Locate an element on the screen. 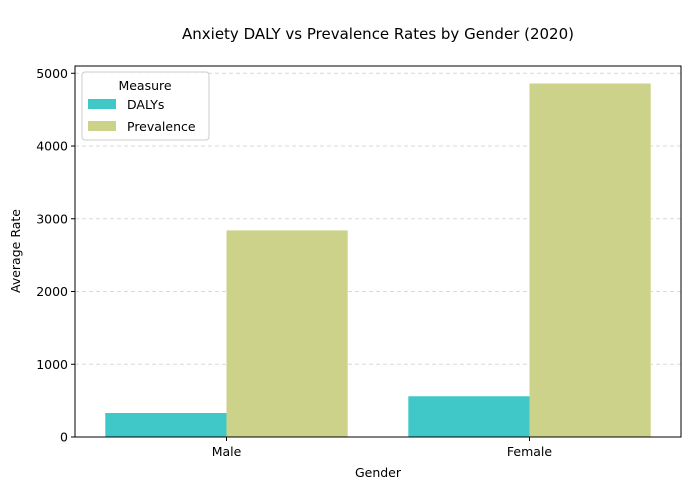  legend-label-prevalence: Prevalence is located at coordinates (161, 126).